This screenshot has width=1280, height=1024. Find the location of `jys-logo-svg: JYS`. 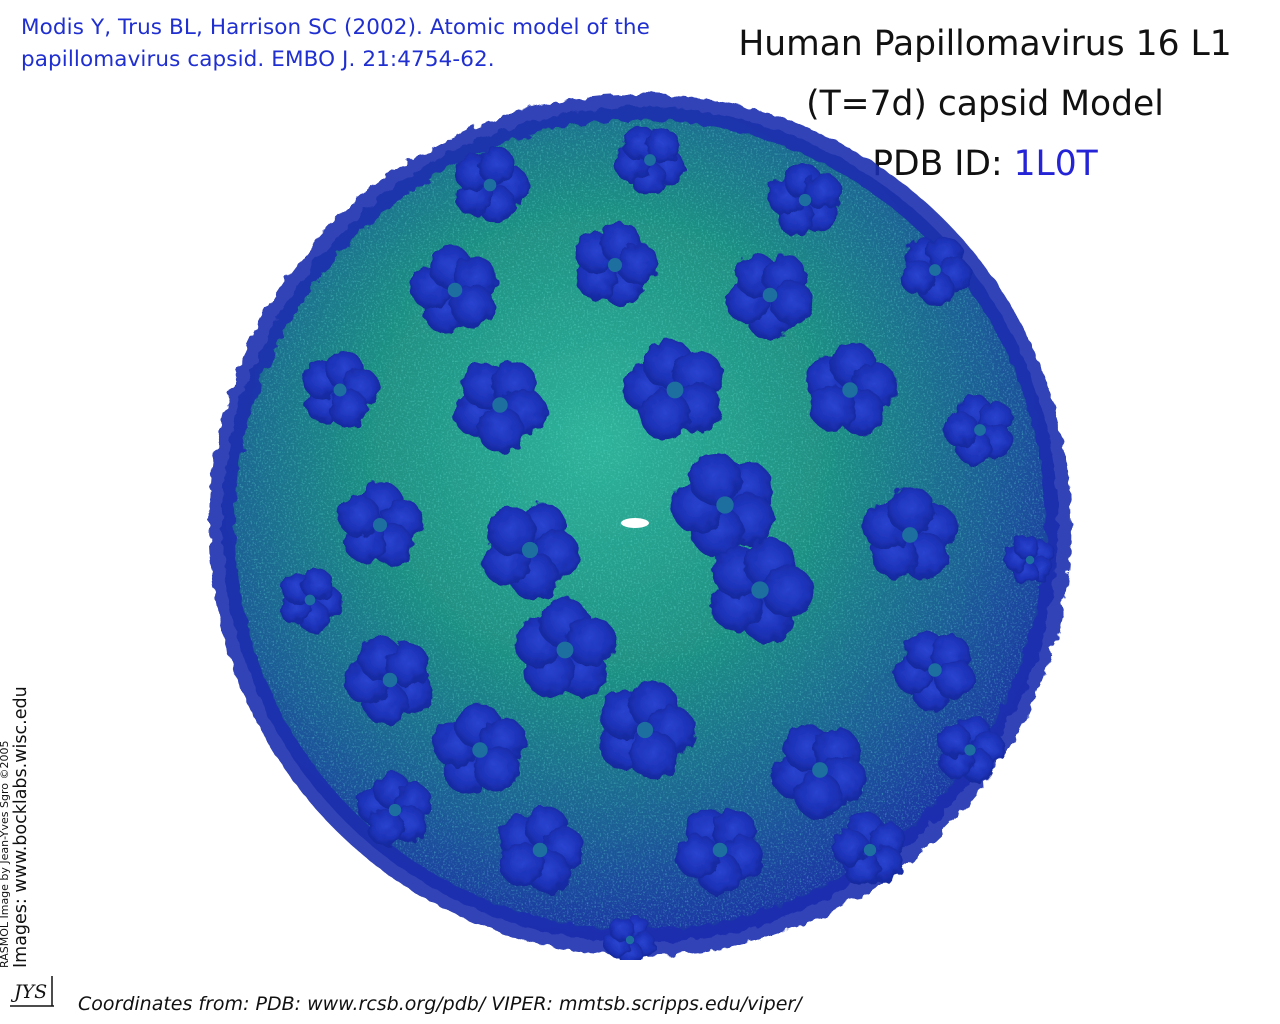

jys-logo-svg: JYS is located at coordinates (32, 991).